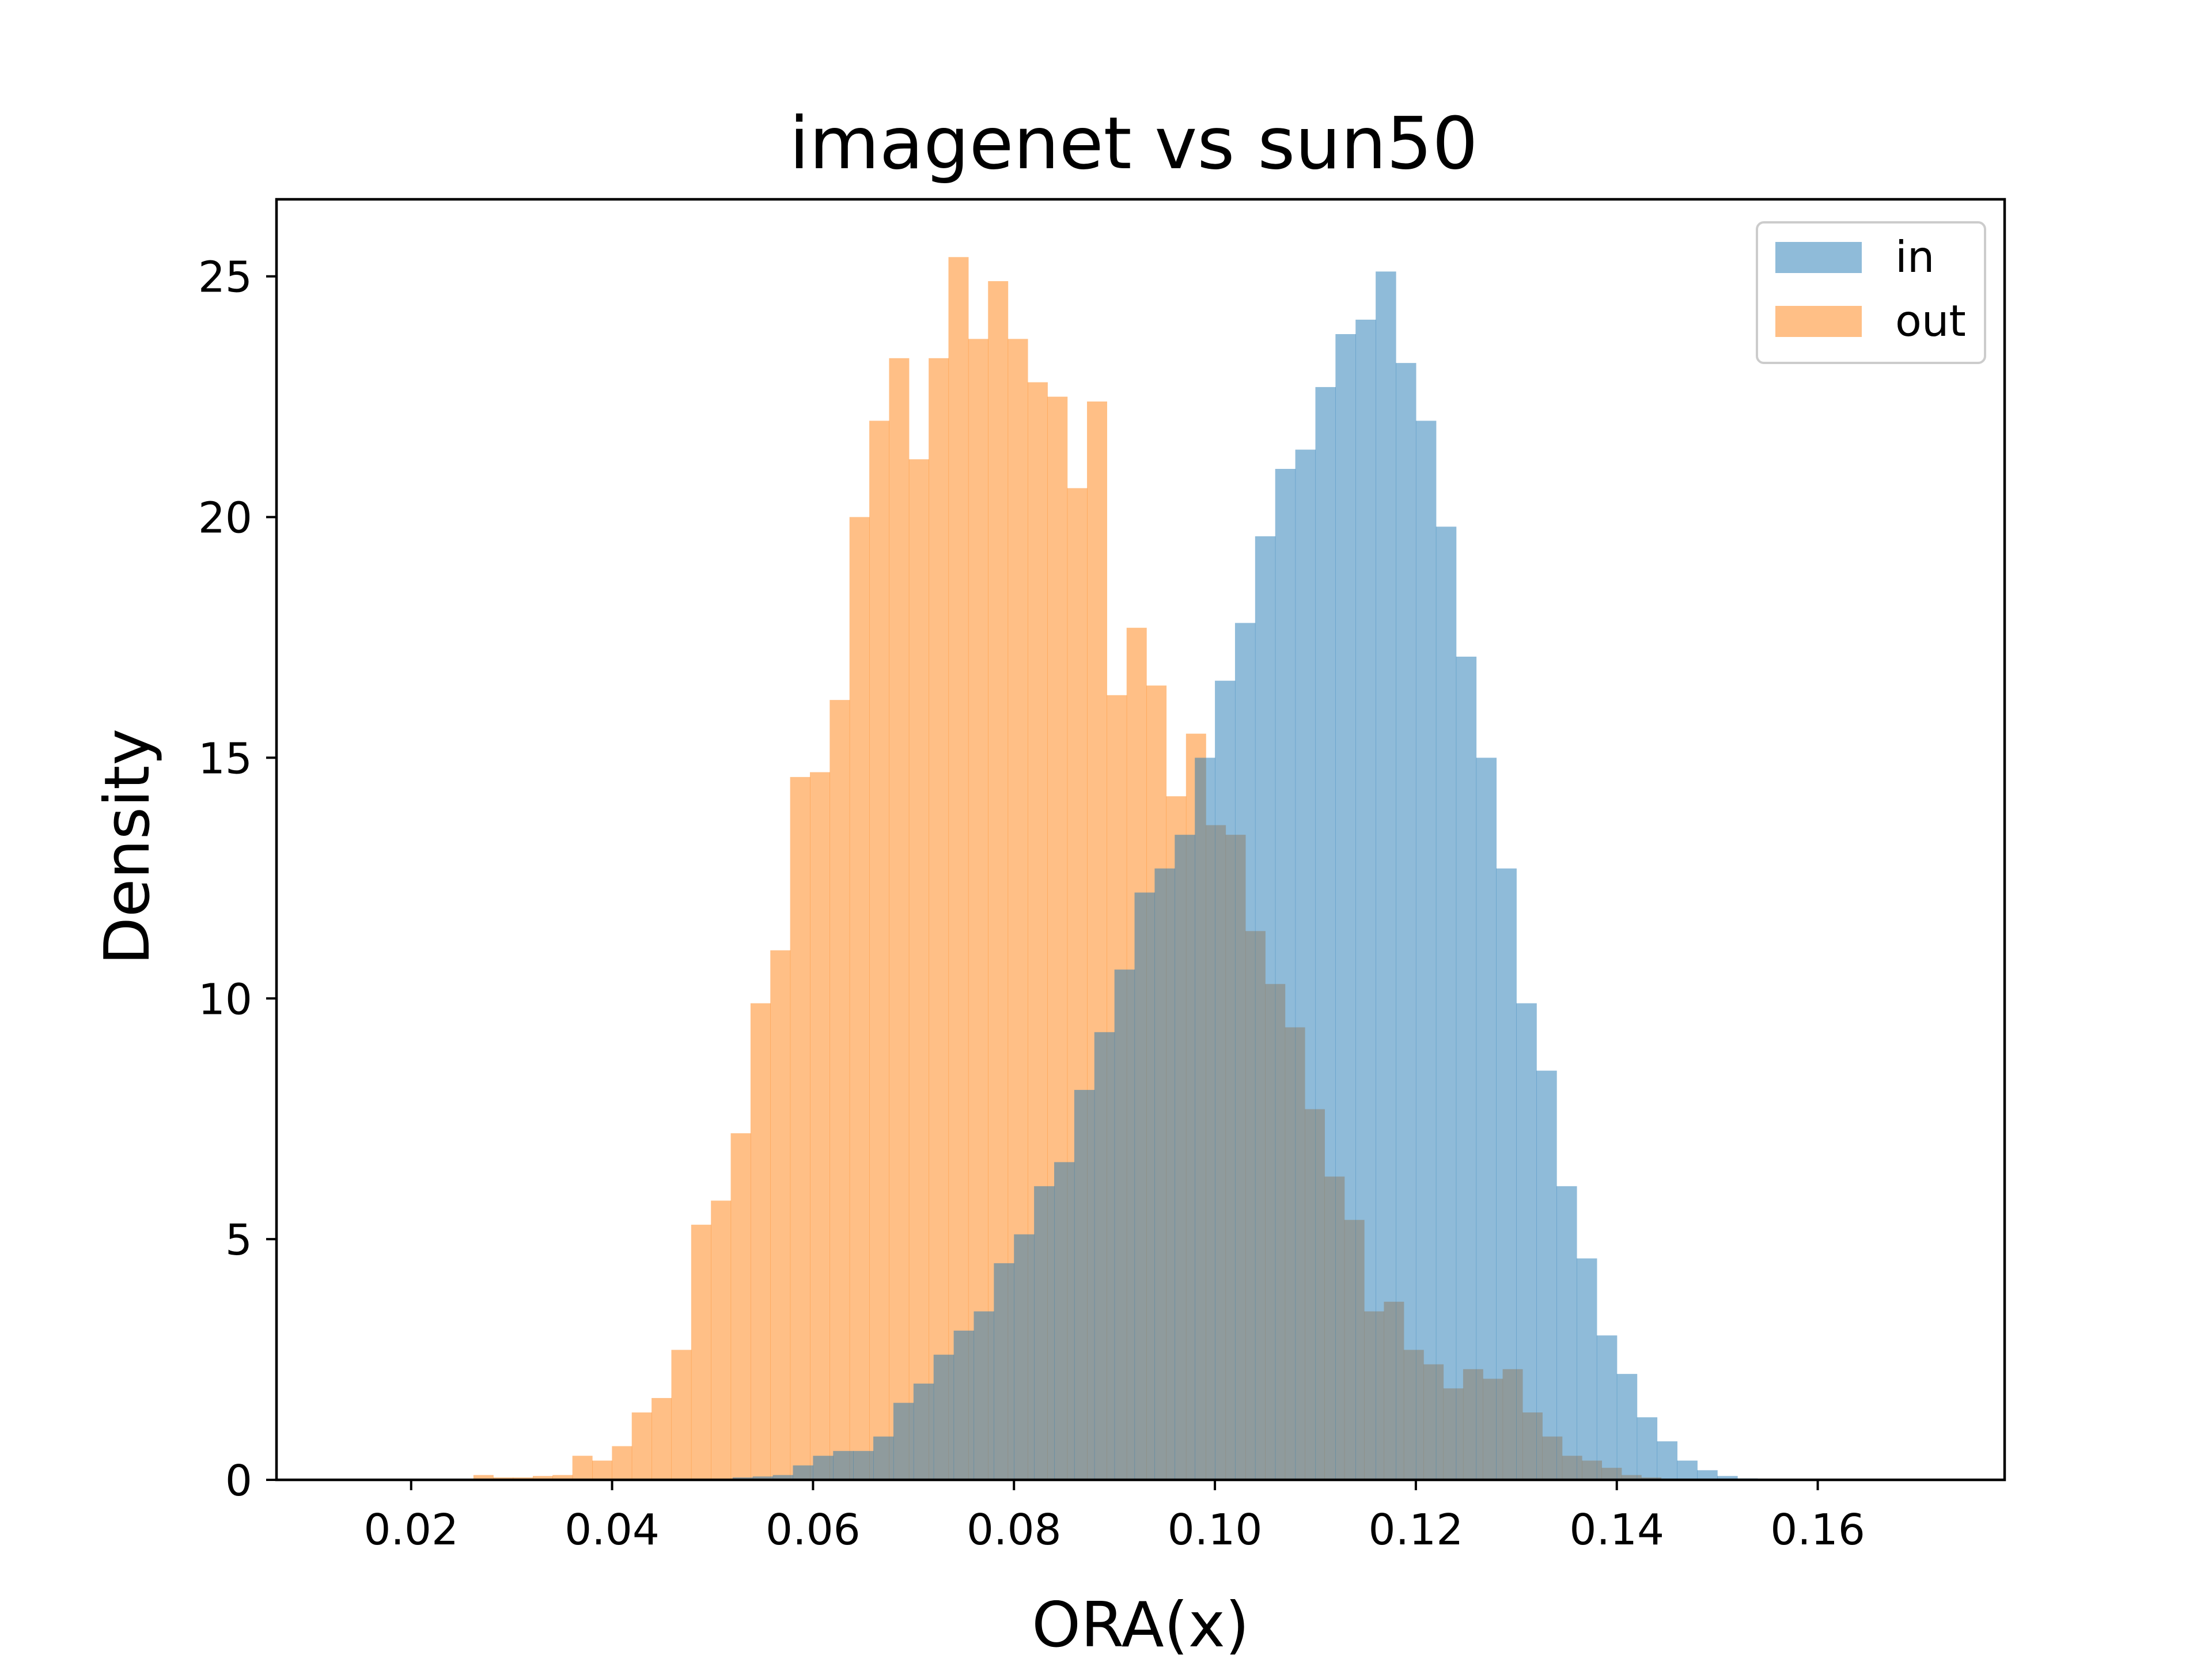  Describe the element at coordinates (225, 277) in the screenshot. I see `y-tick-label: 25` at that location.